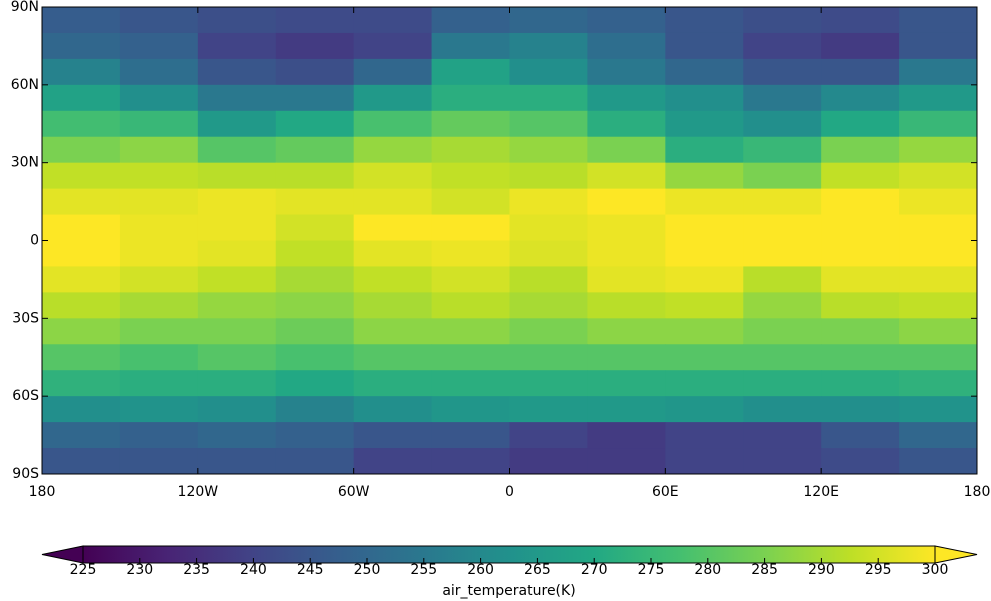 This screenshot has height=601, width=991. Describe the element at coordinates (878, 570) in the screenshot. I see `colorbar-tick-label: 295` at that location.